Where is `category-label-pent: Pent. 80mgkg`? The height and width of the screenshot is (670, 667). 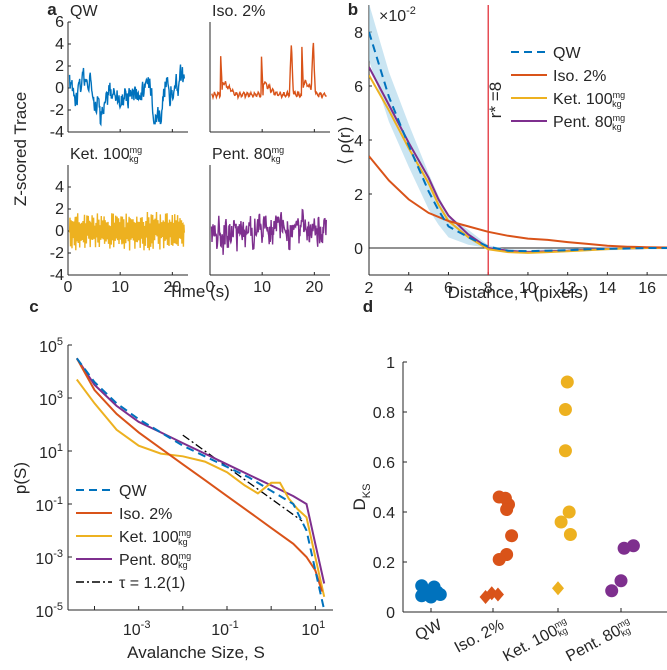 category-label-pent: Pent. 80mgkg is located at coordinates (599, 641).